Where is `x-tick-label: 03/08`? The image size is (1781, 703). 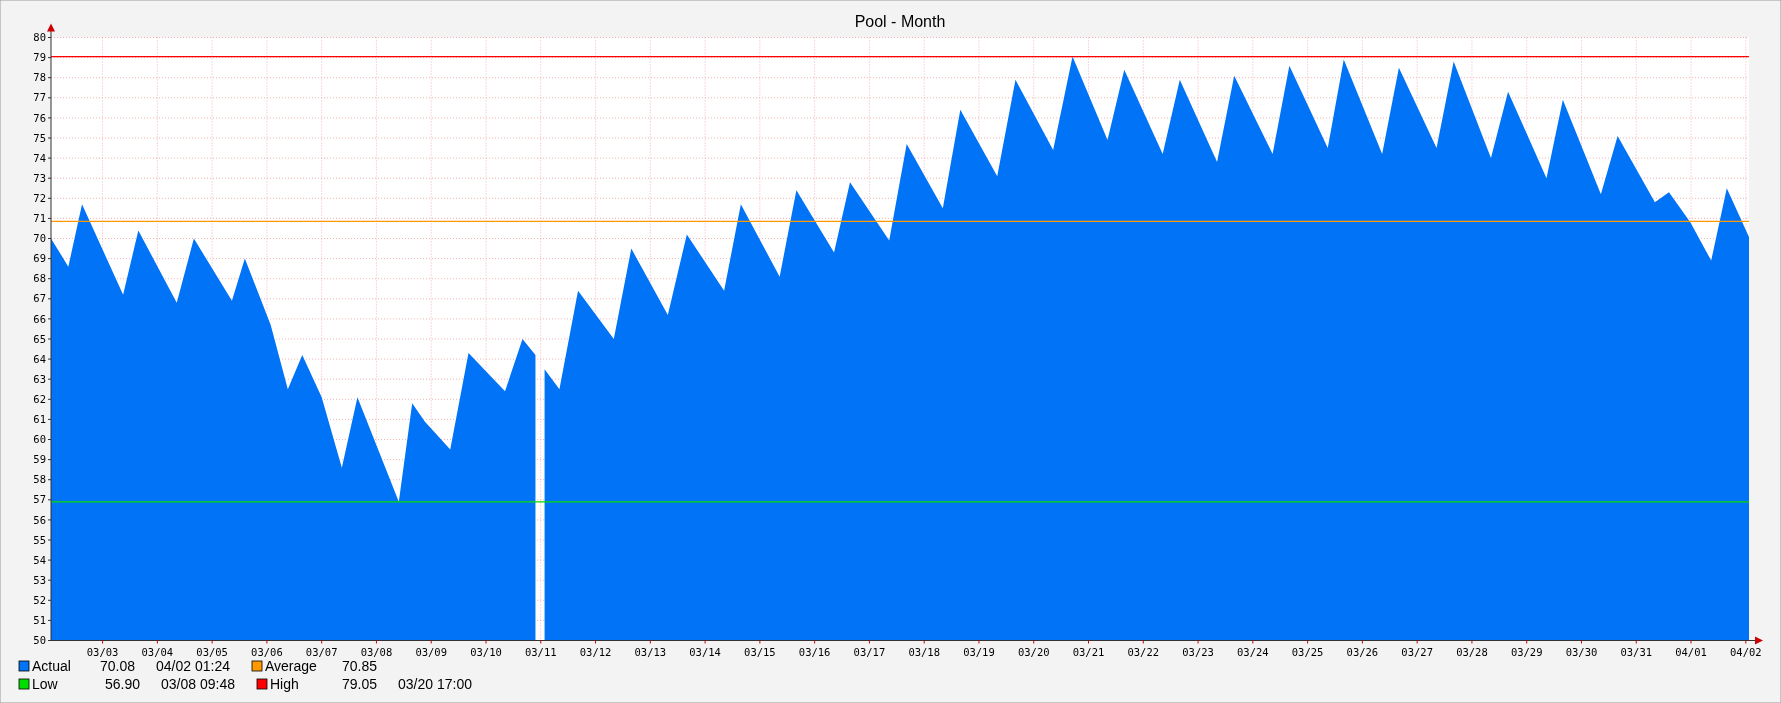
x-tick-label: 03/08 is located at coordinates (376, 651).